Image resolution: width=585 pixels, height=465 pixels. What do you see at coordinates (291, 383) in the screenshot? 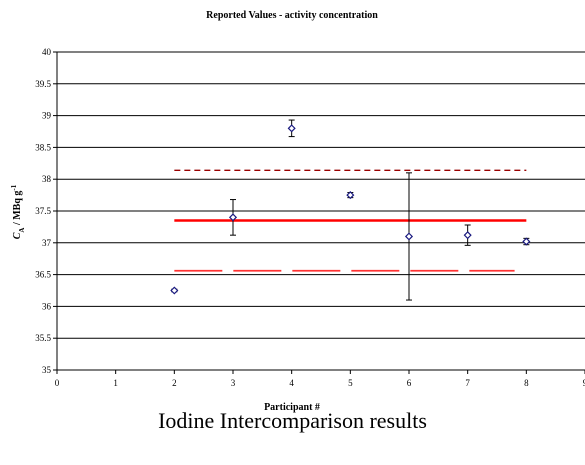
I see `x-tick-label: 4` at bounding box center [291, 383].